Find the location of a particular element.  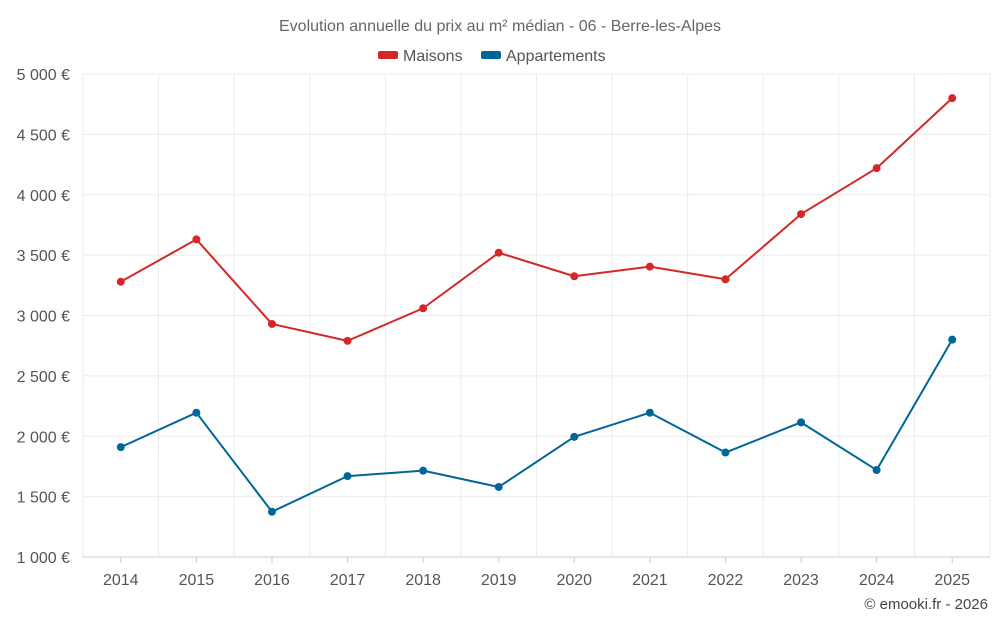

x-tick-label: 2019 is located at coordinates (499, 580).